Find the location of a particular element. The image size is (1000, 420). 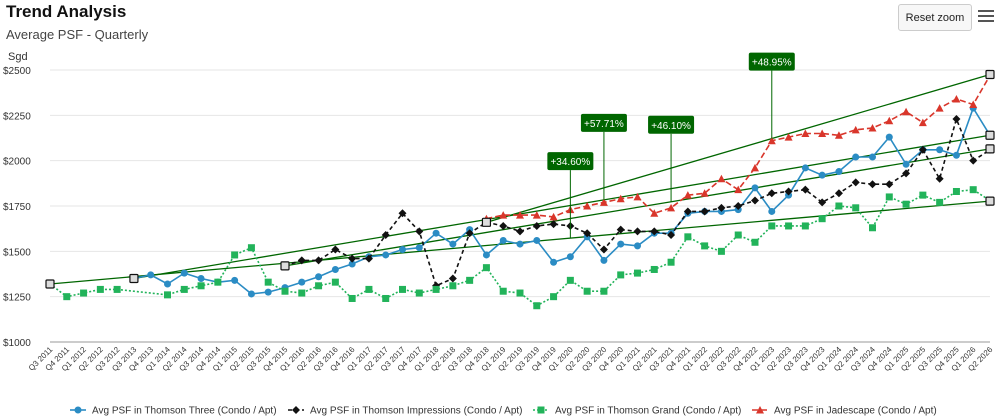

y-tick-label: $1250 is located at coordinates (17, 298).